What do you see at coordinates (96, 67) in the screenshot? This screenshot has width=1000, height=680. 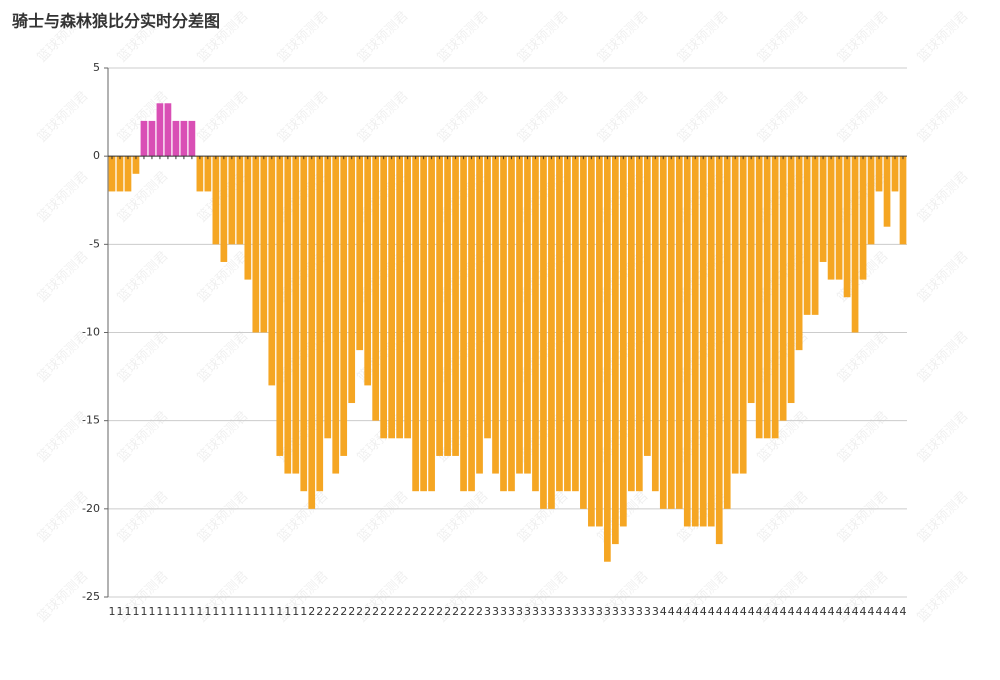 I see `y-tick-label: 5` at bounding box center [96, 67].